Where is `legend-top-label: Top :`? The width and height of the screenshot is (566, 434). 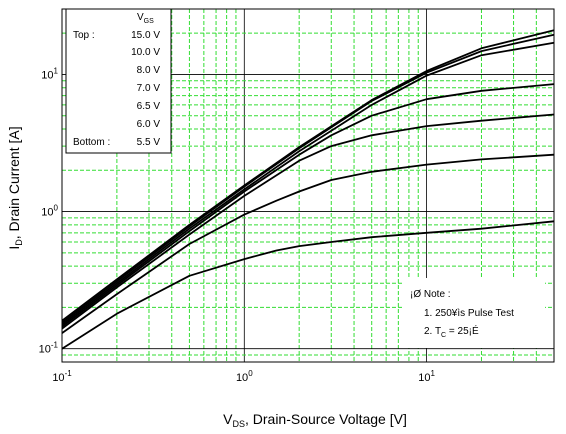 legend-top-label: Top : is located at coordinates (84, 35).